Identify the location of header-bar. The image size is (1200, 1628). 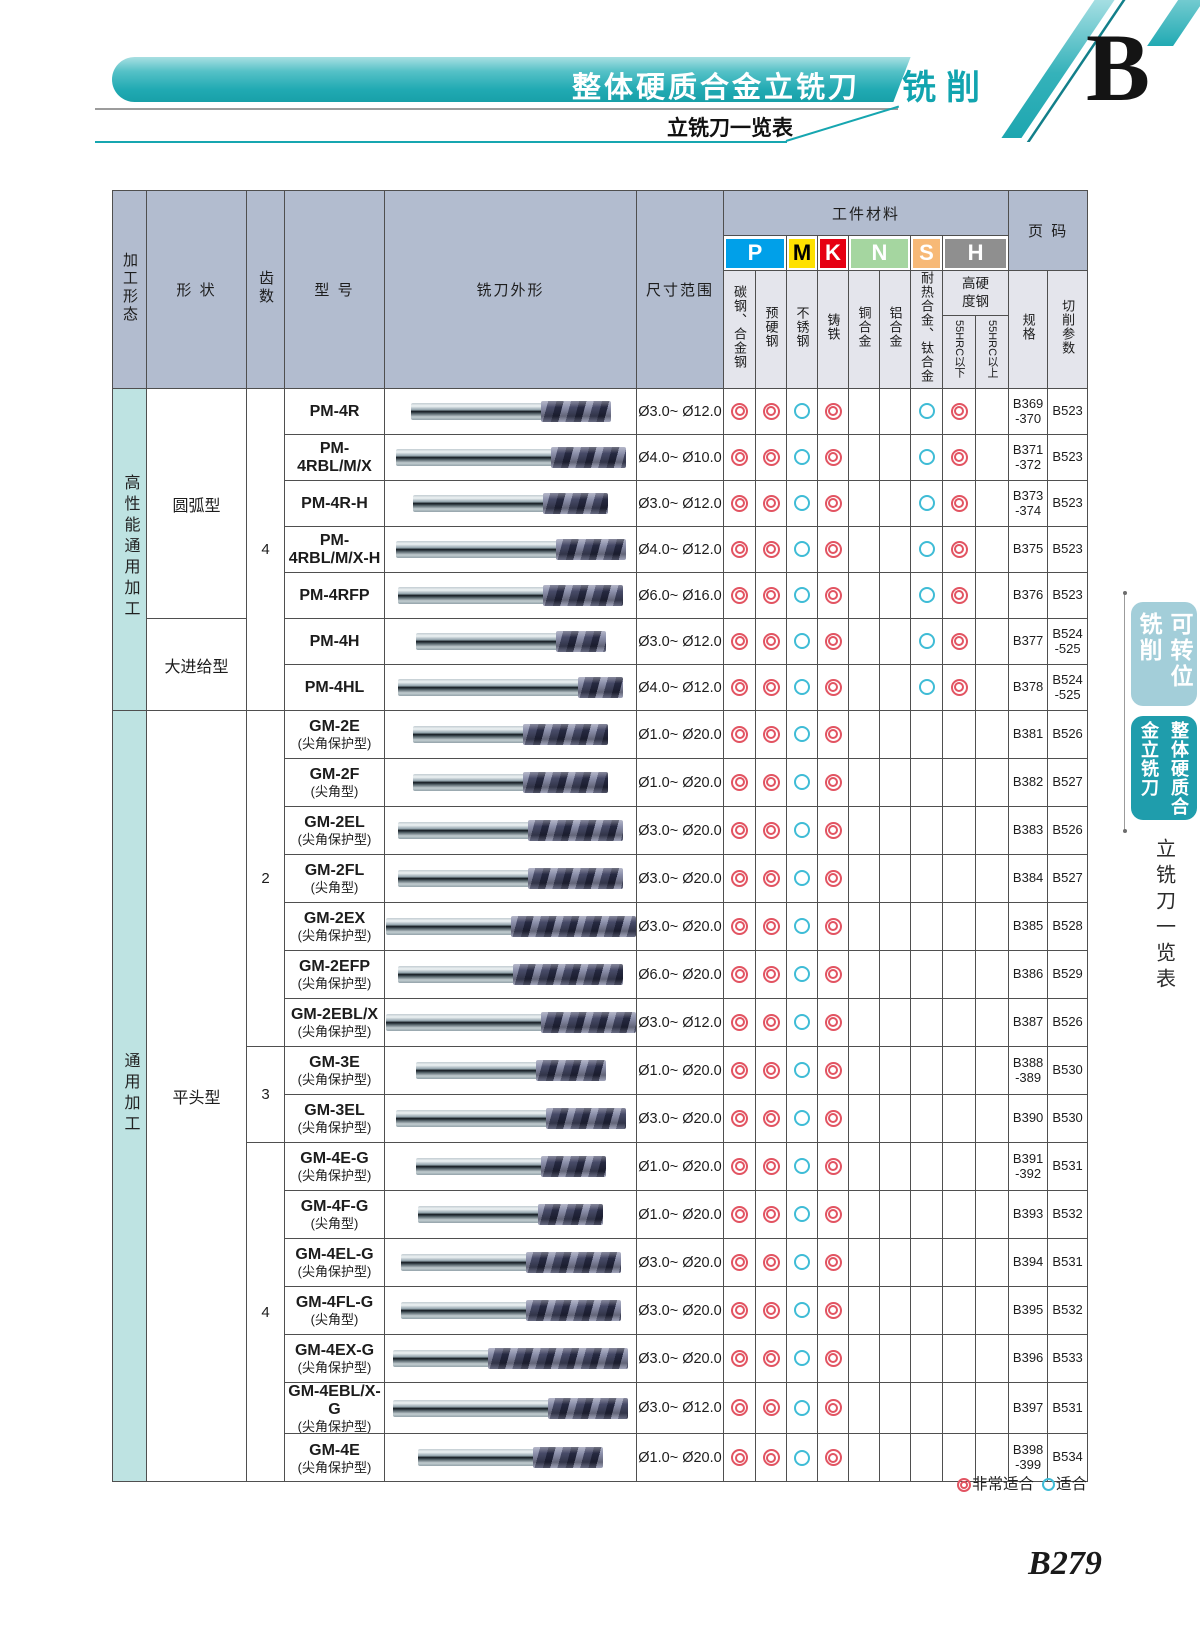
(497, 79).